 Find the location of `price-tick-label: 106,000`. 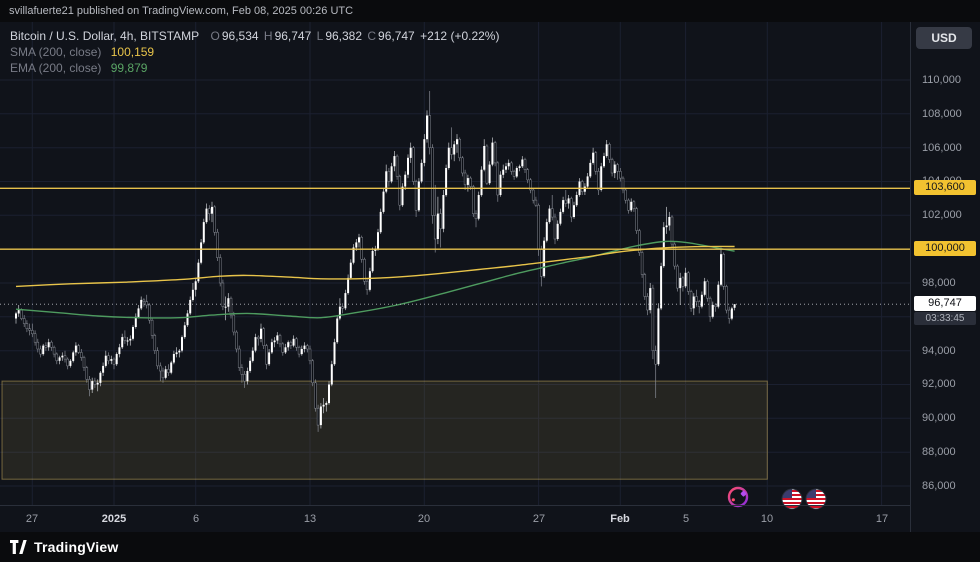

price-tick-label: 106,000 is located at coordinates (942, 148).